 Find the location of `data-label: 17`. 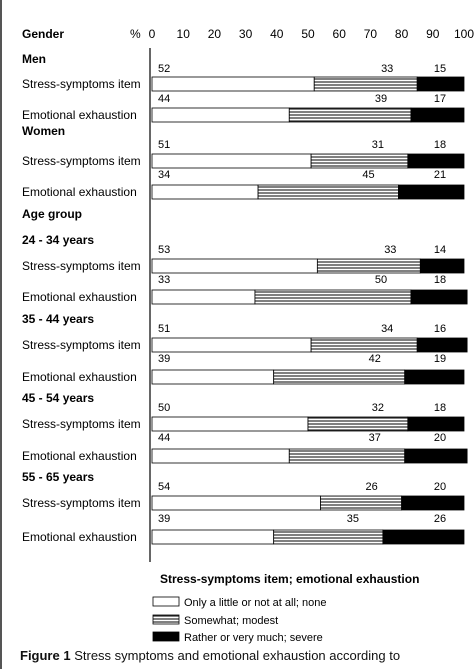

data-label: 17 is located at coordinates (440, 99).